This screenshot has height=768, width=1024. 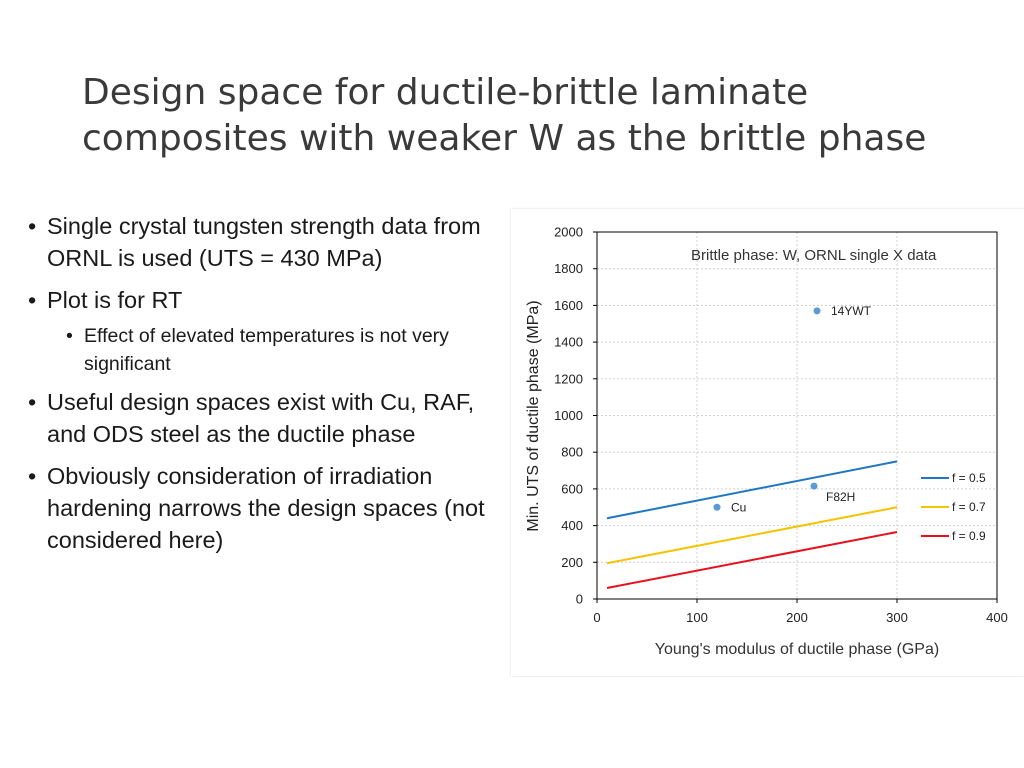 What do you see at coordinates (814, 255) in the screenshot?
I see `chart-annotation: Brittle phase: W, ORNL single X data` at bounding box center [814, 255].